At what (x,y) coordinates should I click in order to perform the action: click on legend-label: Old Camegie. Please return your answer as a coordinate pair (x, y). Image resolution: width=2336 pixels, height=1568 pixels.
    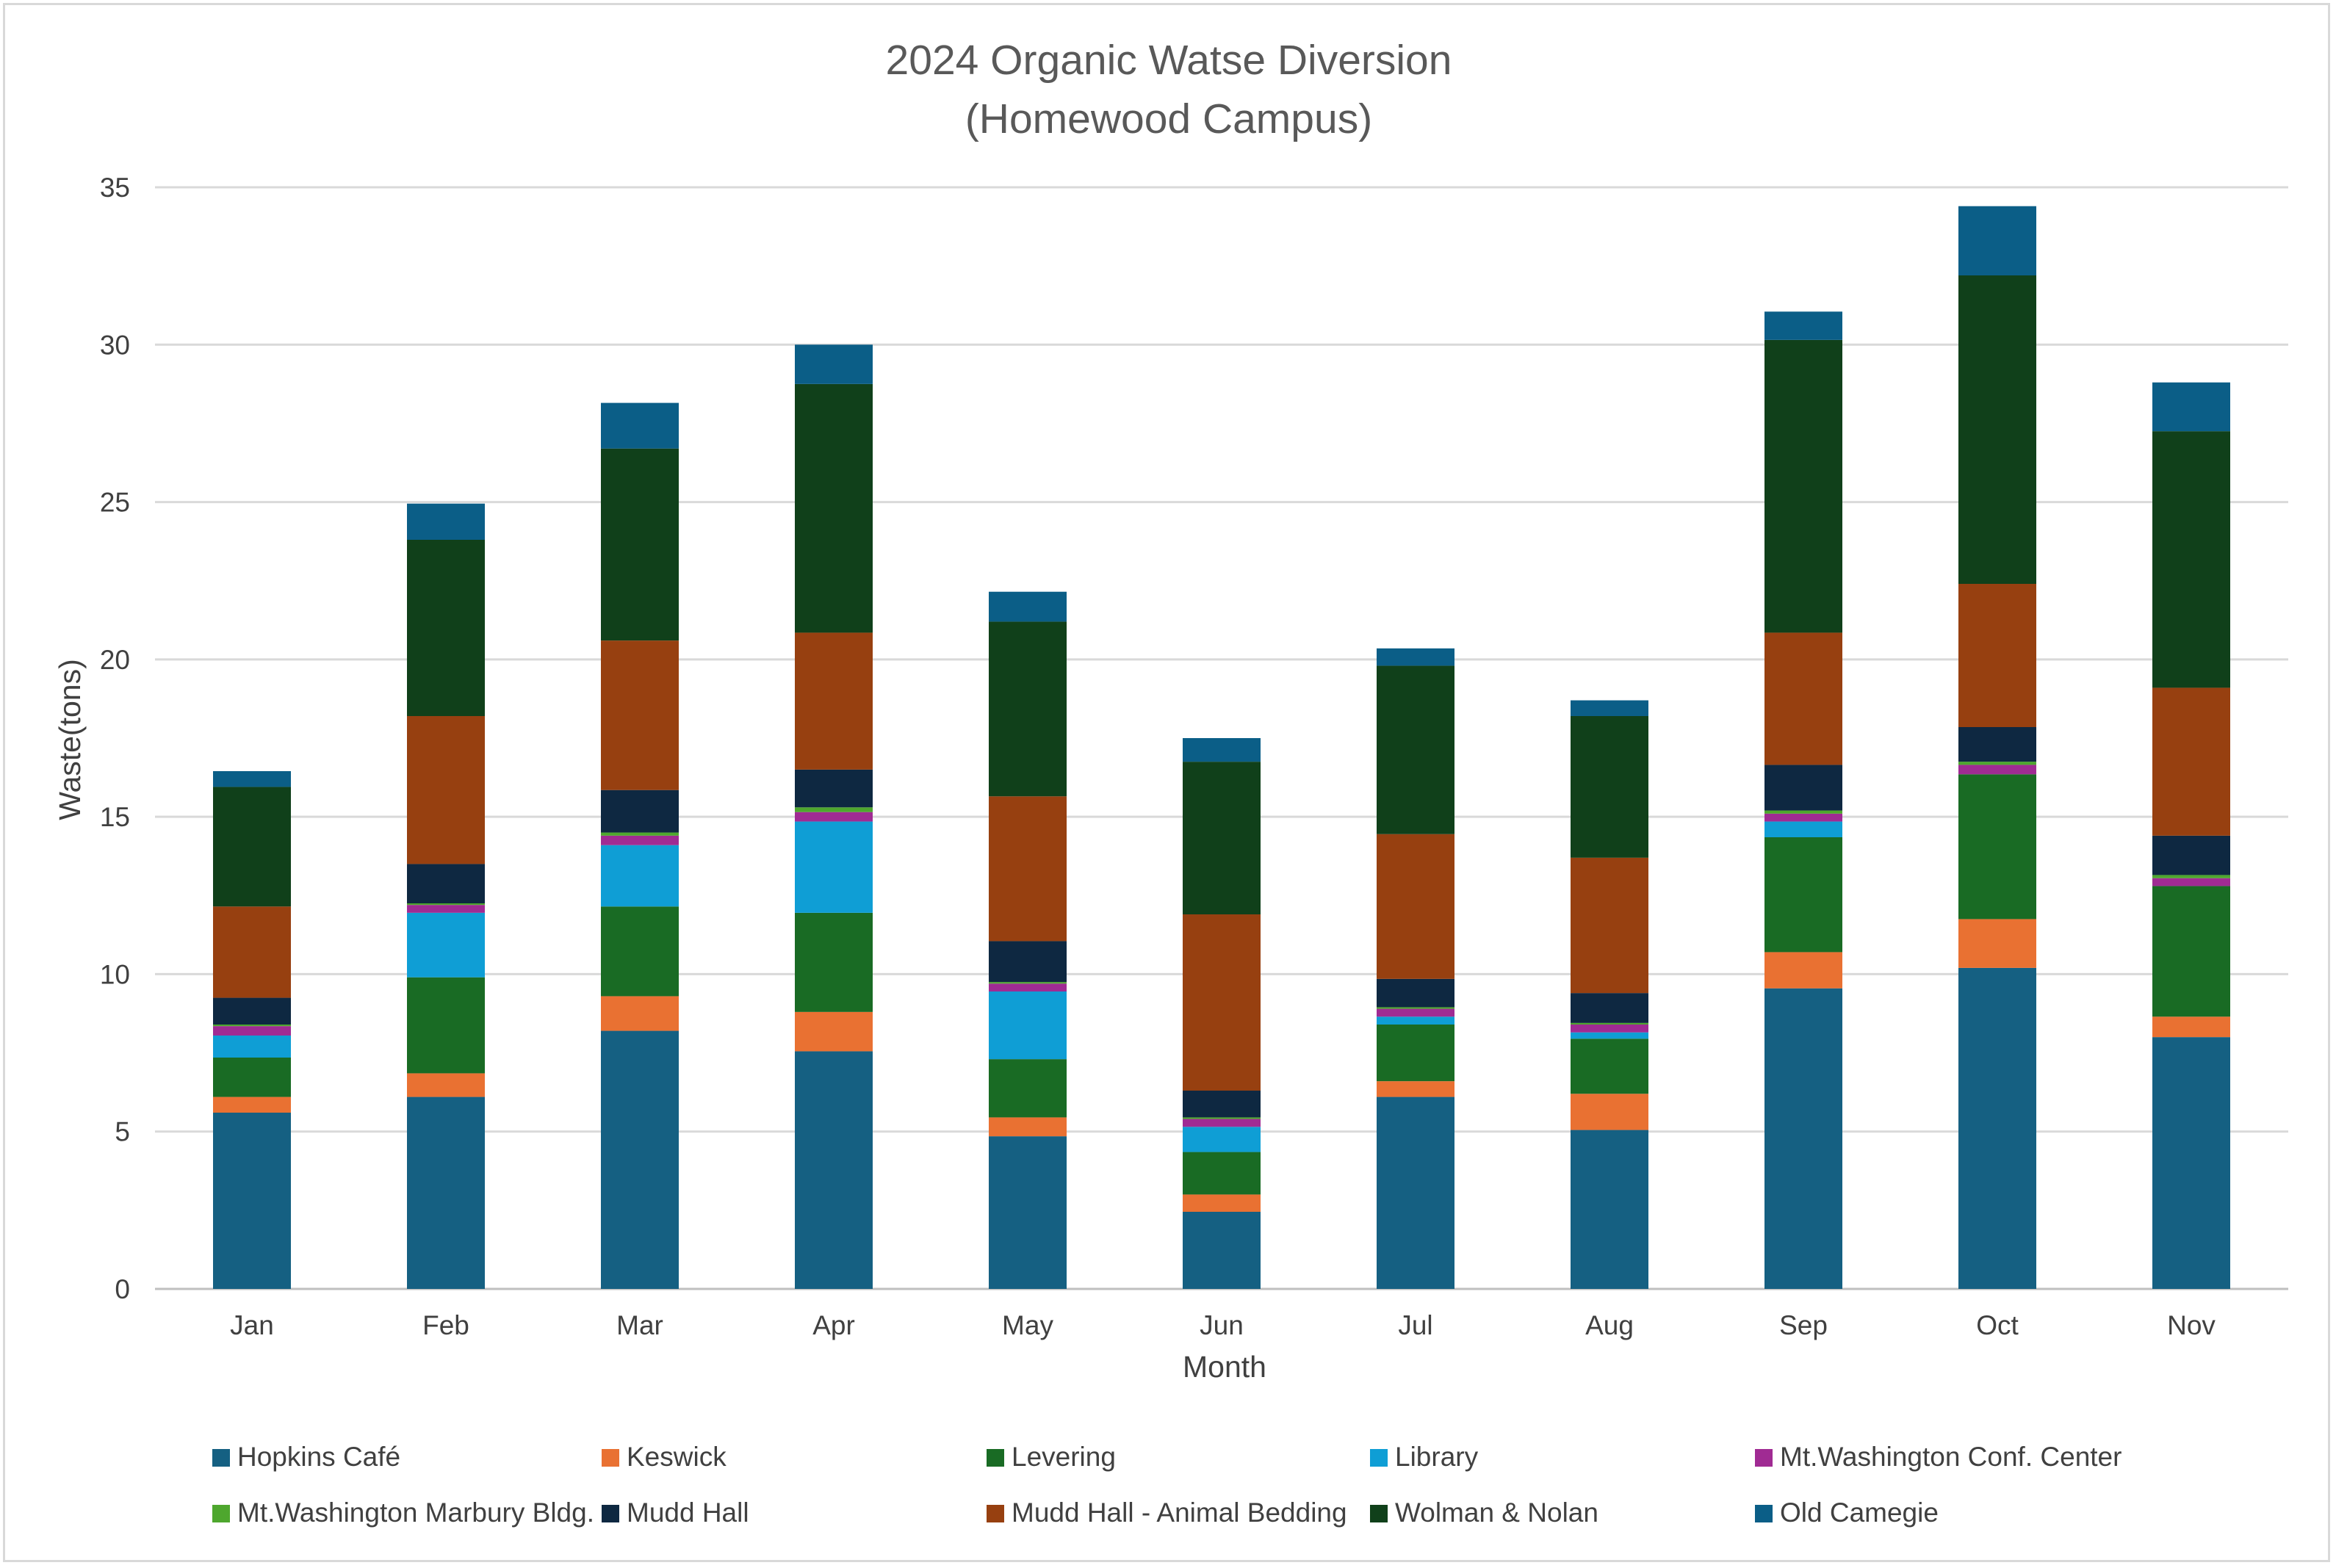
    Looking at the image, I should click on (1859, 1512).